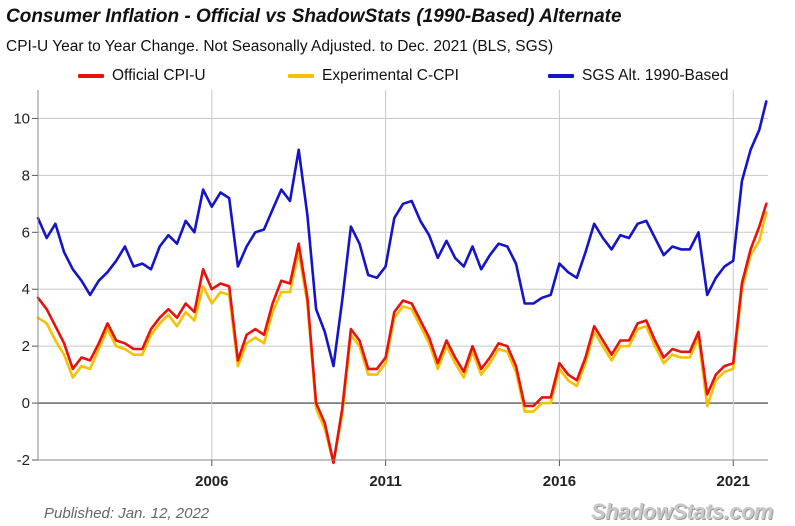 The image size is (795, 526). I want to click on legend-item-sgs: SGS Alt. 1990-Based, so click(638, 76).